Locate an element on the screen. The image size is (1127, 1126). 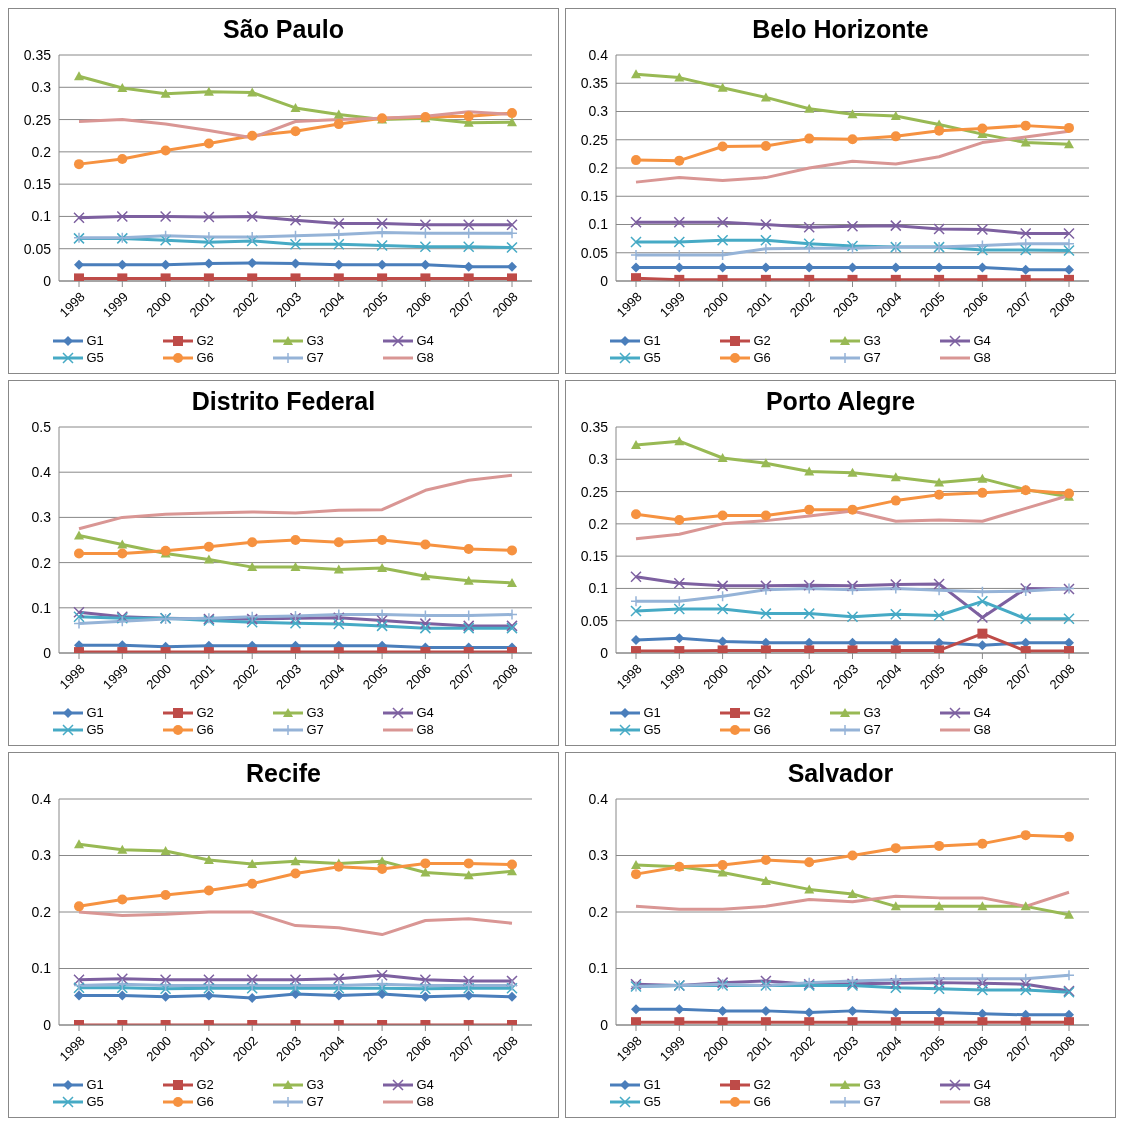
chart-title: Distrito Federal is located at coordinates (283, 402).